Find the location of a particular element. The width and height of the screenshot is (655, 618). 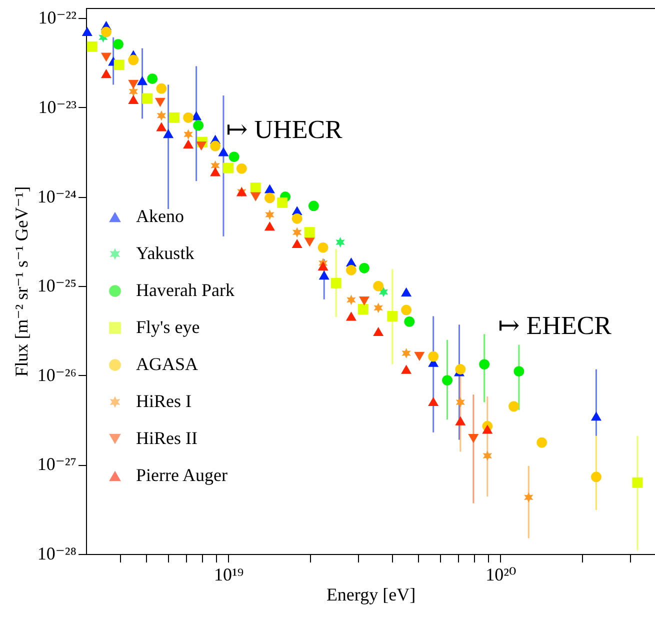

y-tick-label: 10⁻²⁷ is located at coordinates (56, 464).